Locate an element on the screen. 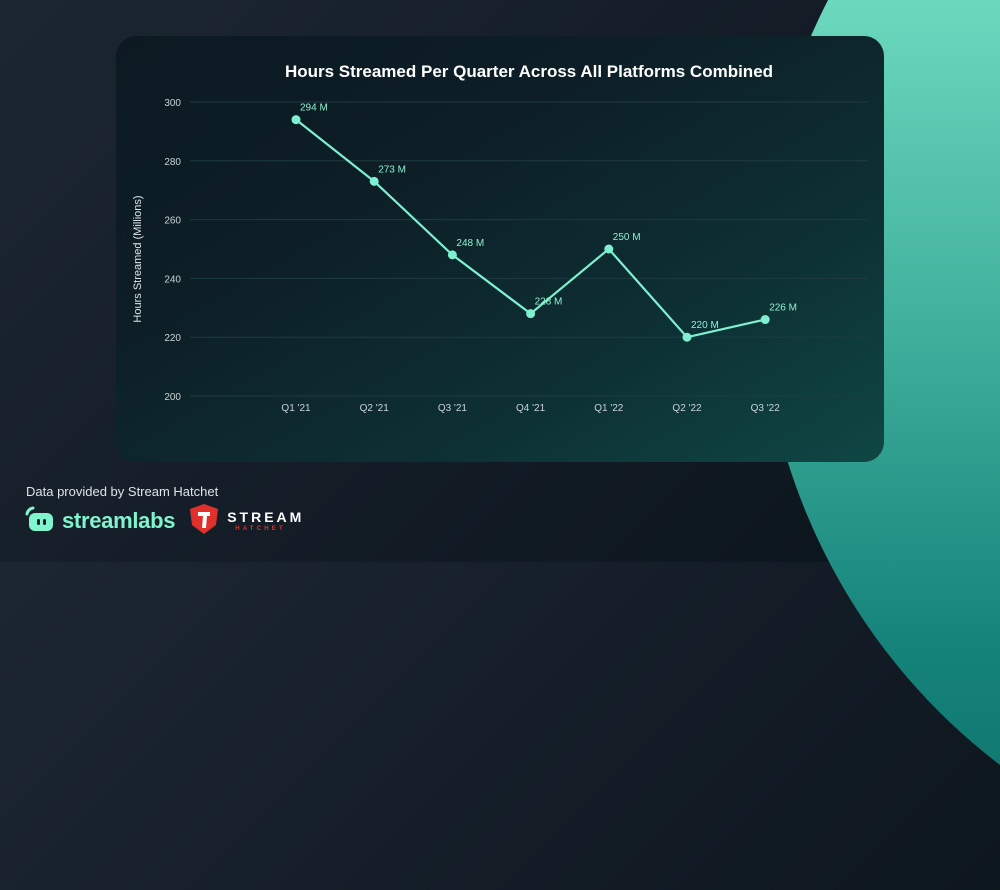 The width and height of the screenshot is (1000, 890). stream-hatchet-logo: STREAM HATCHET is located at coordinates (246, 521).